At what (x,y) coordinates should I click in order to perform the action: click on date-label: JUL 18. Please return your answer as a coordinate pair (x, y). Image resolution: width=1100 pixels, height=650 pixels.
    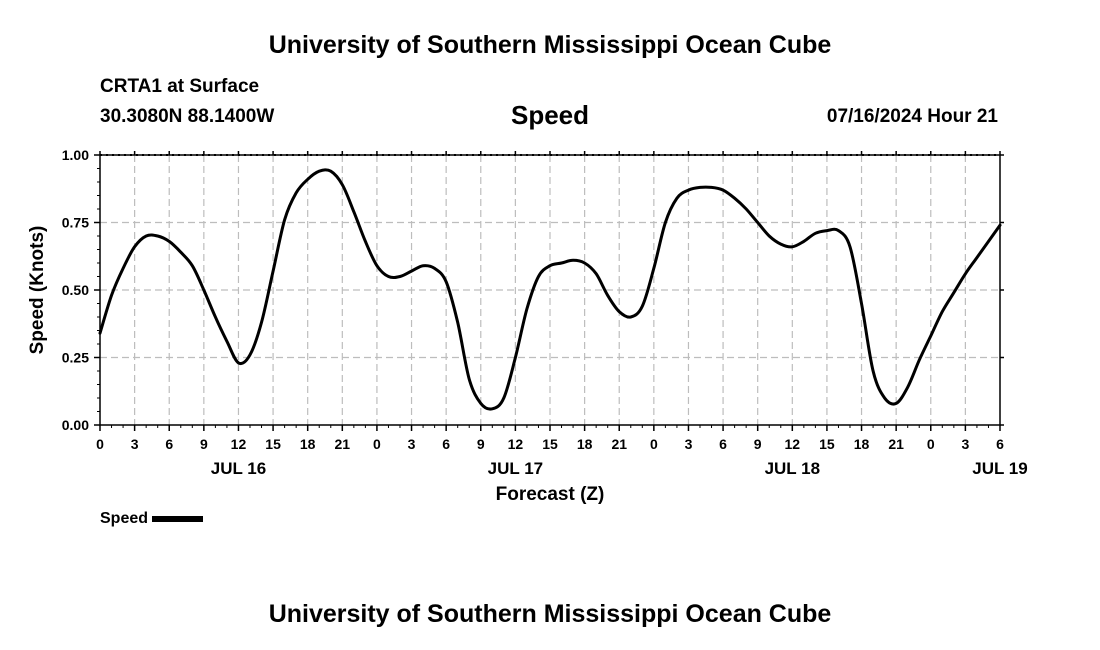
    Looking at the image, I should click on (792, 468).